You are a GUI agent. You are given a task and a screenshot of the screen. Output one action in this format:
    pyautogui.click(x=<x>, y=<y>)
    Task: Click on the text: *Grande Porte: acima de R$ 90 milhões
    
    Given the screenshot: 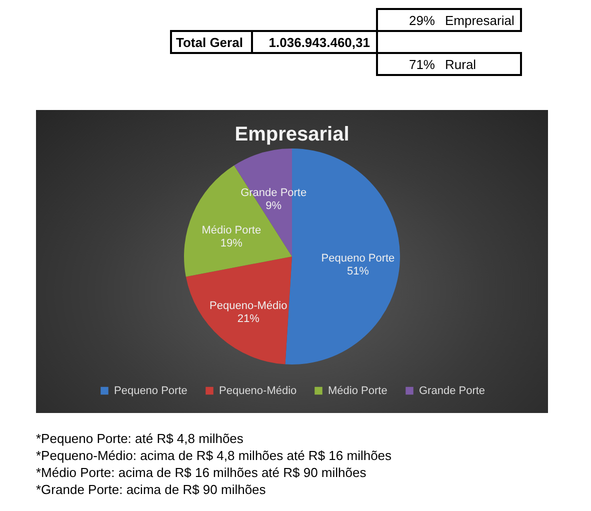 What is the action you would take?
    pyautogui.click(x=151, y=489)
    